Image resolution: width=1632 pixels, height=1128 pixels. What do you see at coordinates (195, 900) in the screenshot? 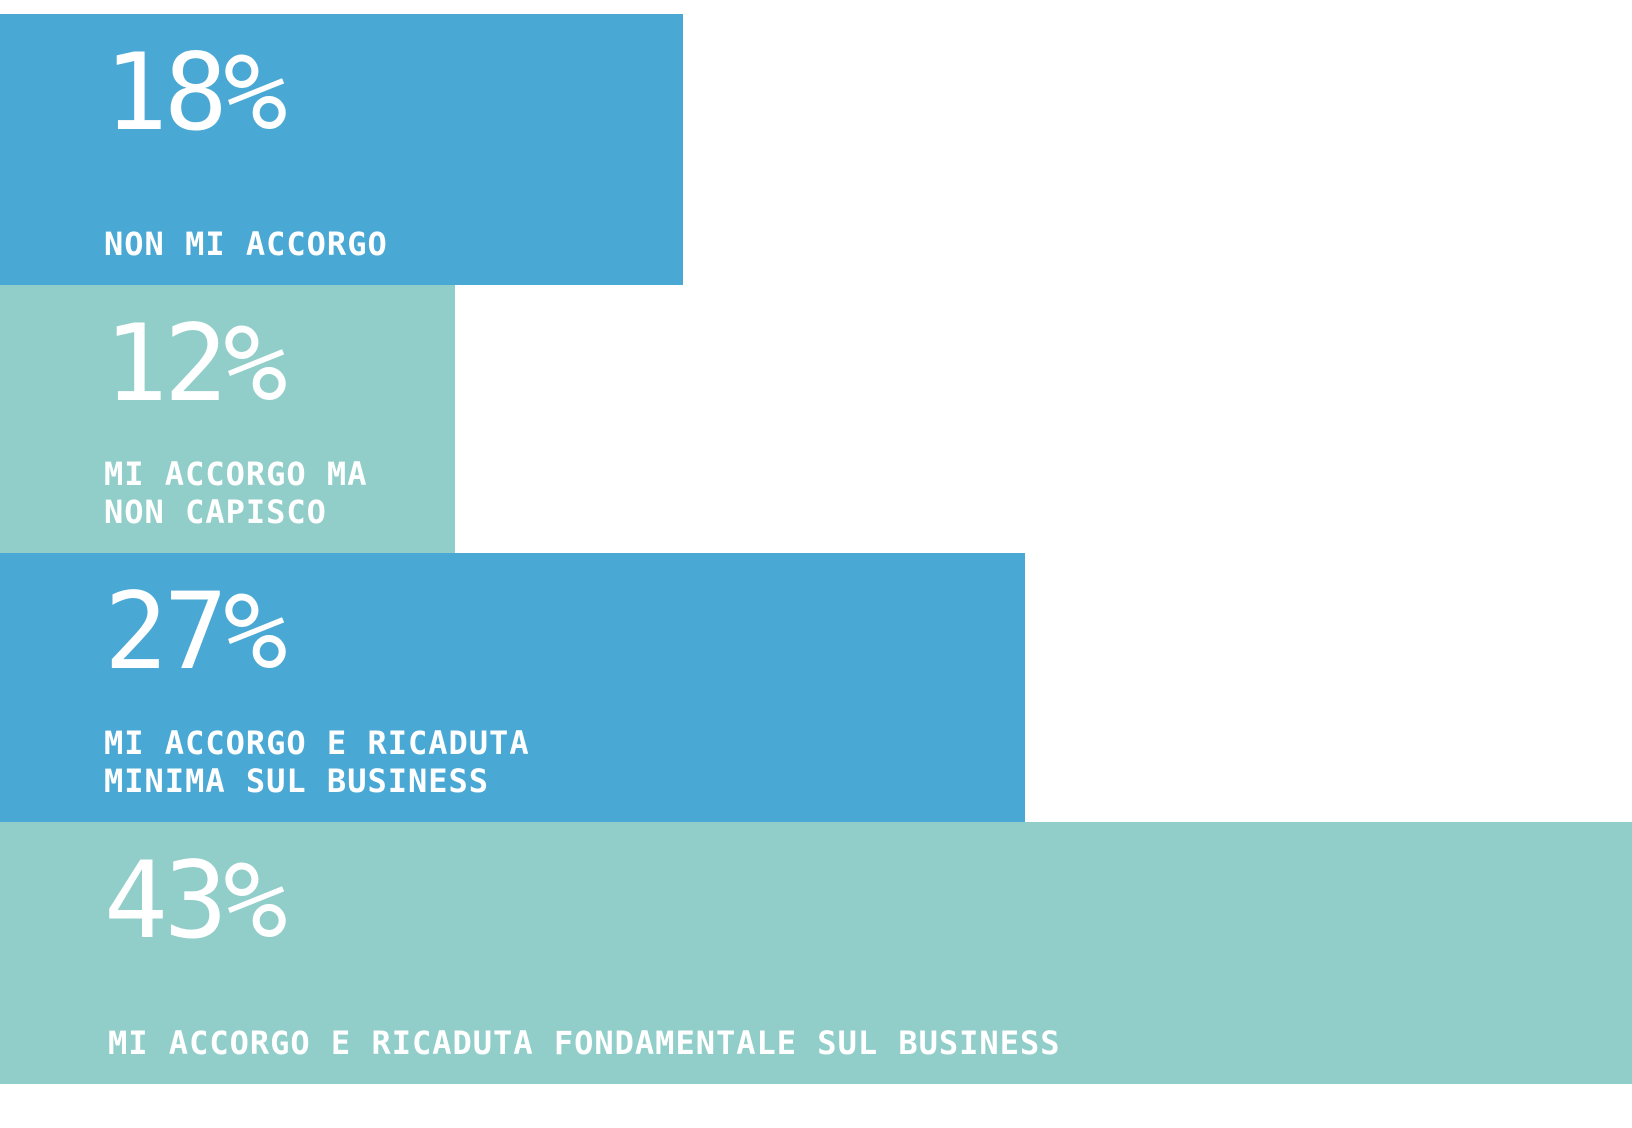
I see `bar-value-label: 43%` at bounding box center [195, 900].